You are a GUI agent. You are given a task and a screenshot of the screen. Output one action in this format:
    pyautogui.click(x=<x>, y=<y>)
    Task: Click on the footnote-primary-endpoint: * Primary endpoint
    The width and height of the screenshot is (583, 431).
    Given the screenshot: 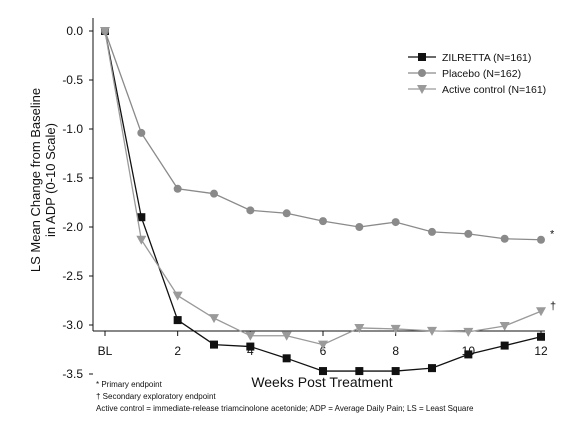 What is the action you would take?
    pyautogui.click(x=129, y=384)
    